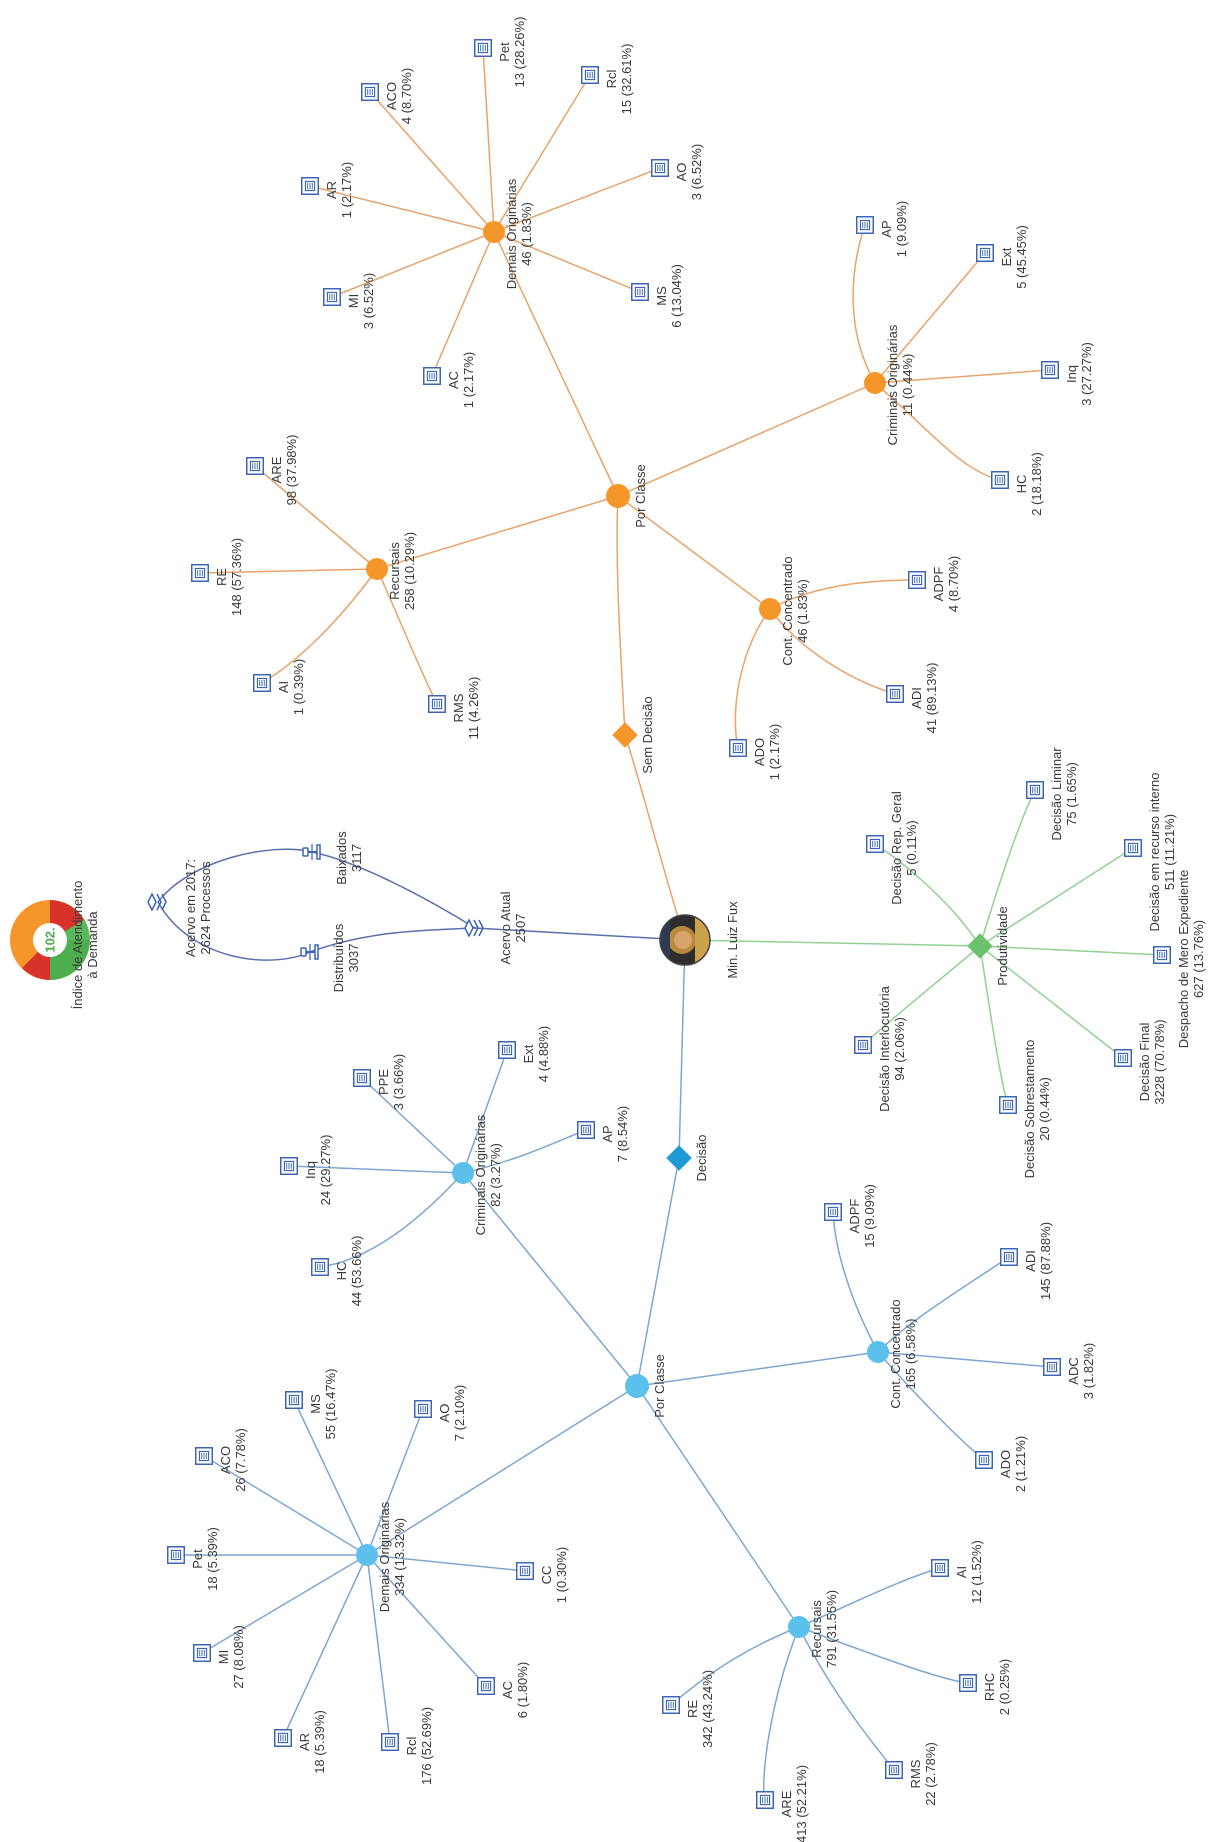  What do you see at coordinates (884, 1048) in the screenshot?
I see `produtividade-leaf-6-name: Decisão Interlocutória` at bounding box center [884, 1048].